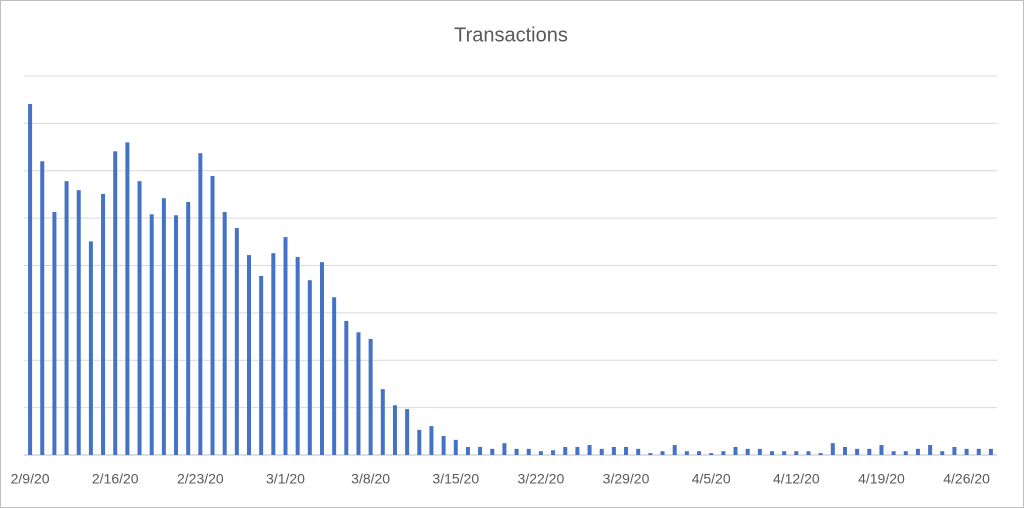 This screenshot has height=508, width=1024. What do you see at coordinates (711, 479) in the screenshot?
I see `x-tick-label: 4/5/20` at bounding box center [711, 479].